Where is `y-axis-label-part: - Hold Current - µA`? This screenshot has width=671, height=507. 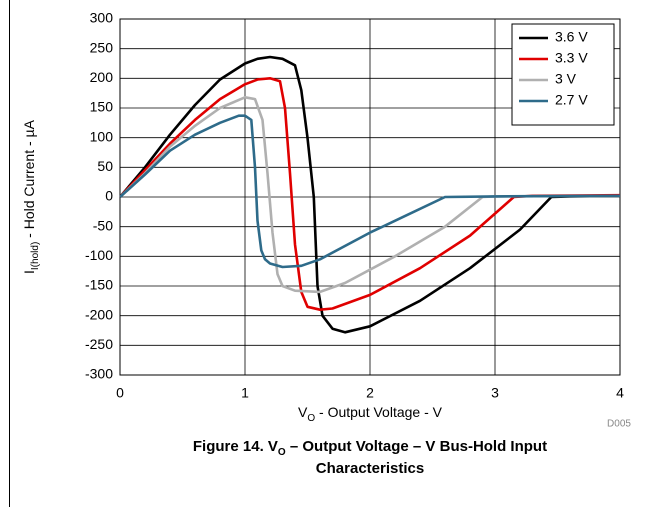
y-axis-label-part: - Hold Current - µA is located at coordinates (29, 180).